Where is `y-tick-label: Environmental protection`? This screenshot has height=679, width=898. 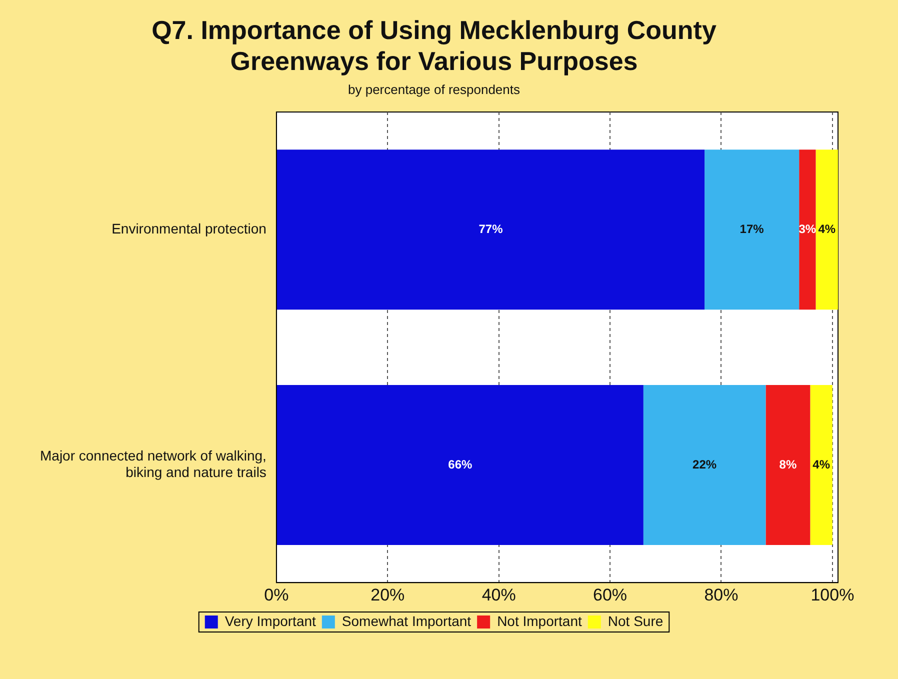 y-tick-label: Environmental protection is located at coordinates (189, 228).